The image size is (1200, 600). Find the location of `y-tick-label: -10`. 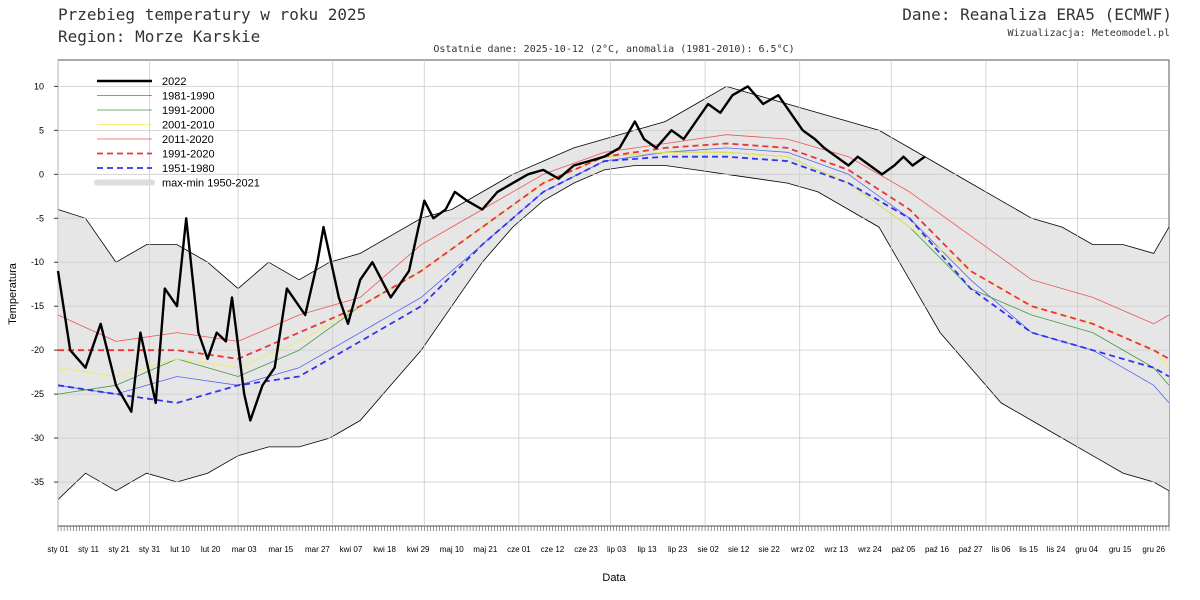

y-tick-label: -10 is located at coordinates (37, 262).